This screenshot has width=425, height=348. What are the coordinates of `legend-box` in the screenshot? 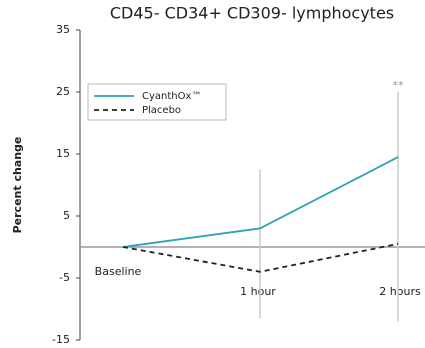 It's located at (157, 102).